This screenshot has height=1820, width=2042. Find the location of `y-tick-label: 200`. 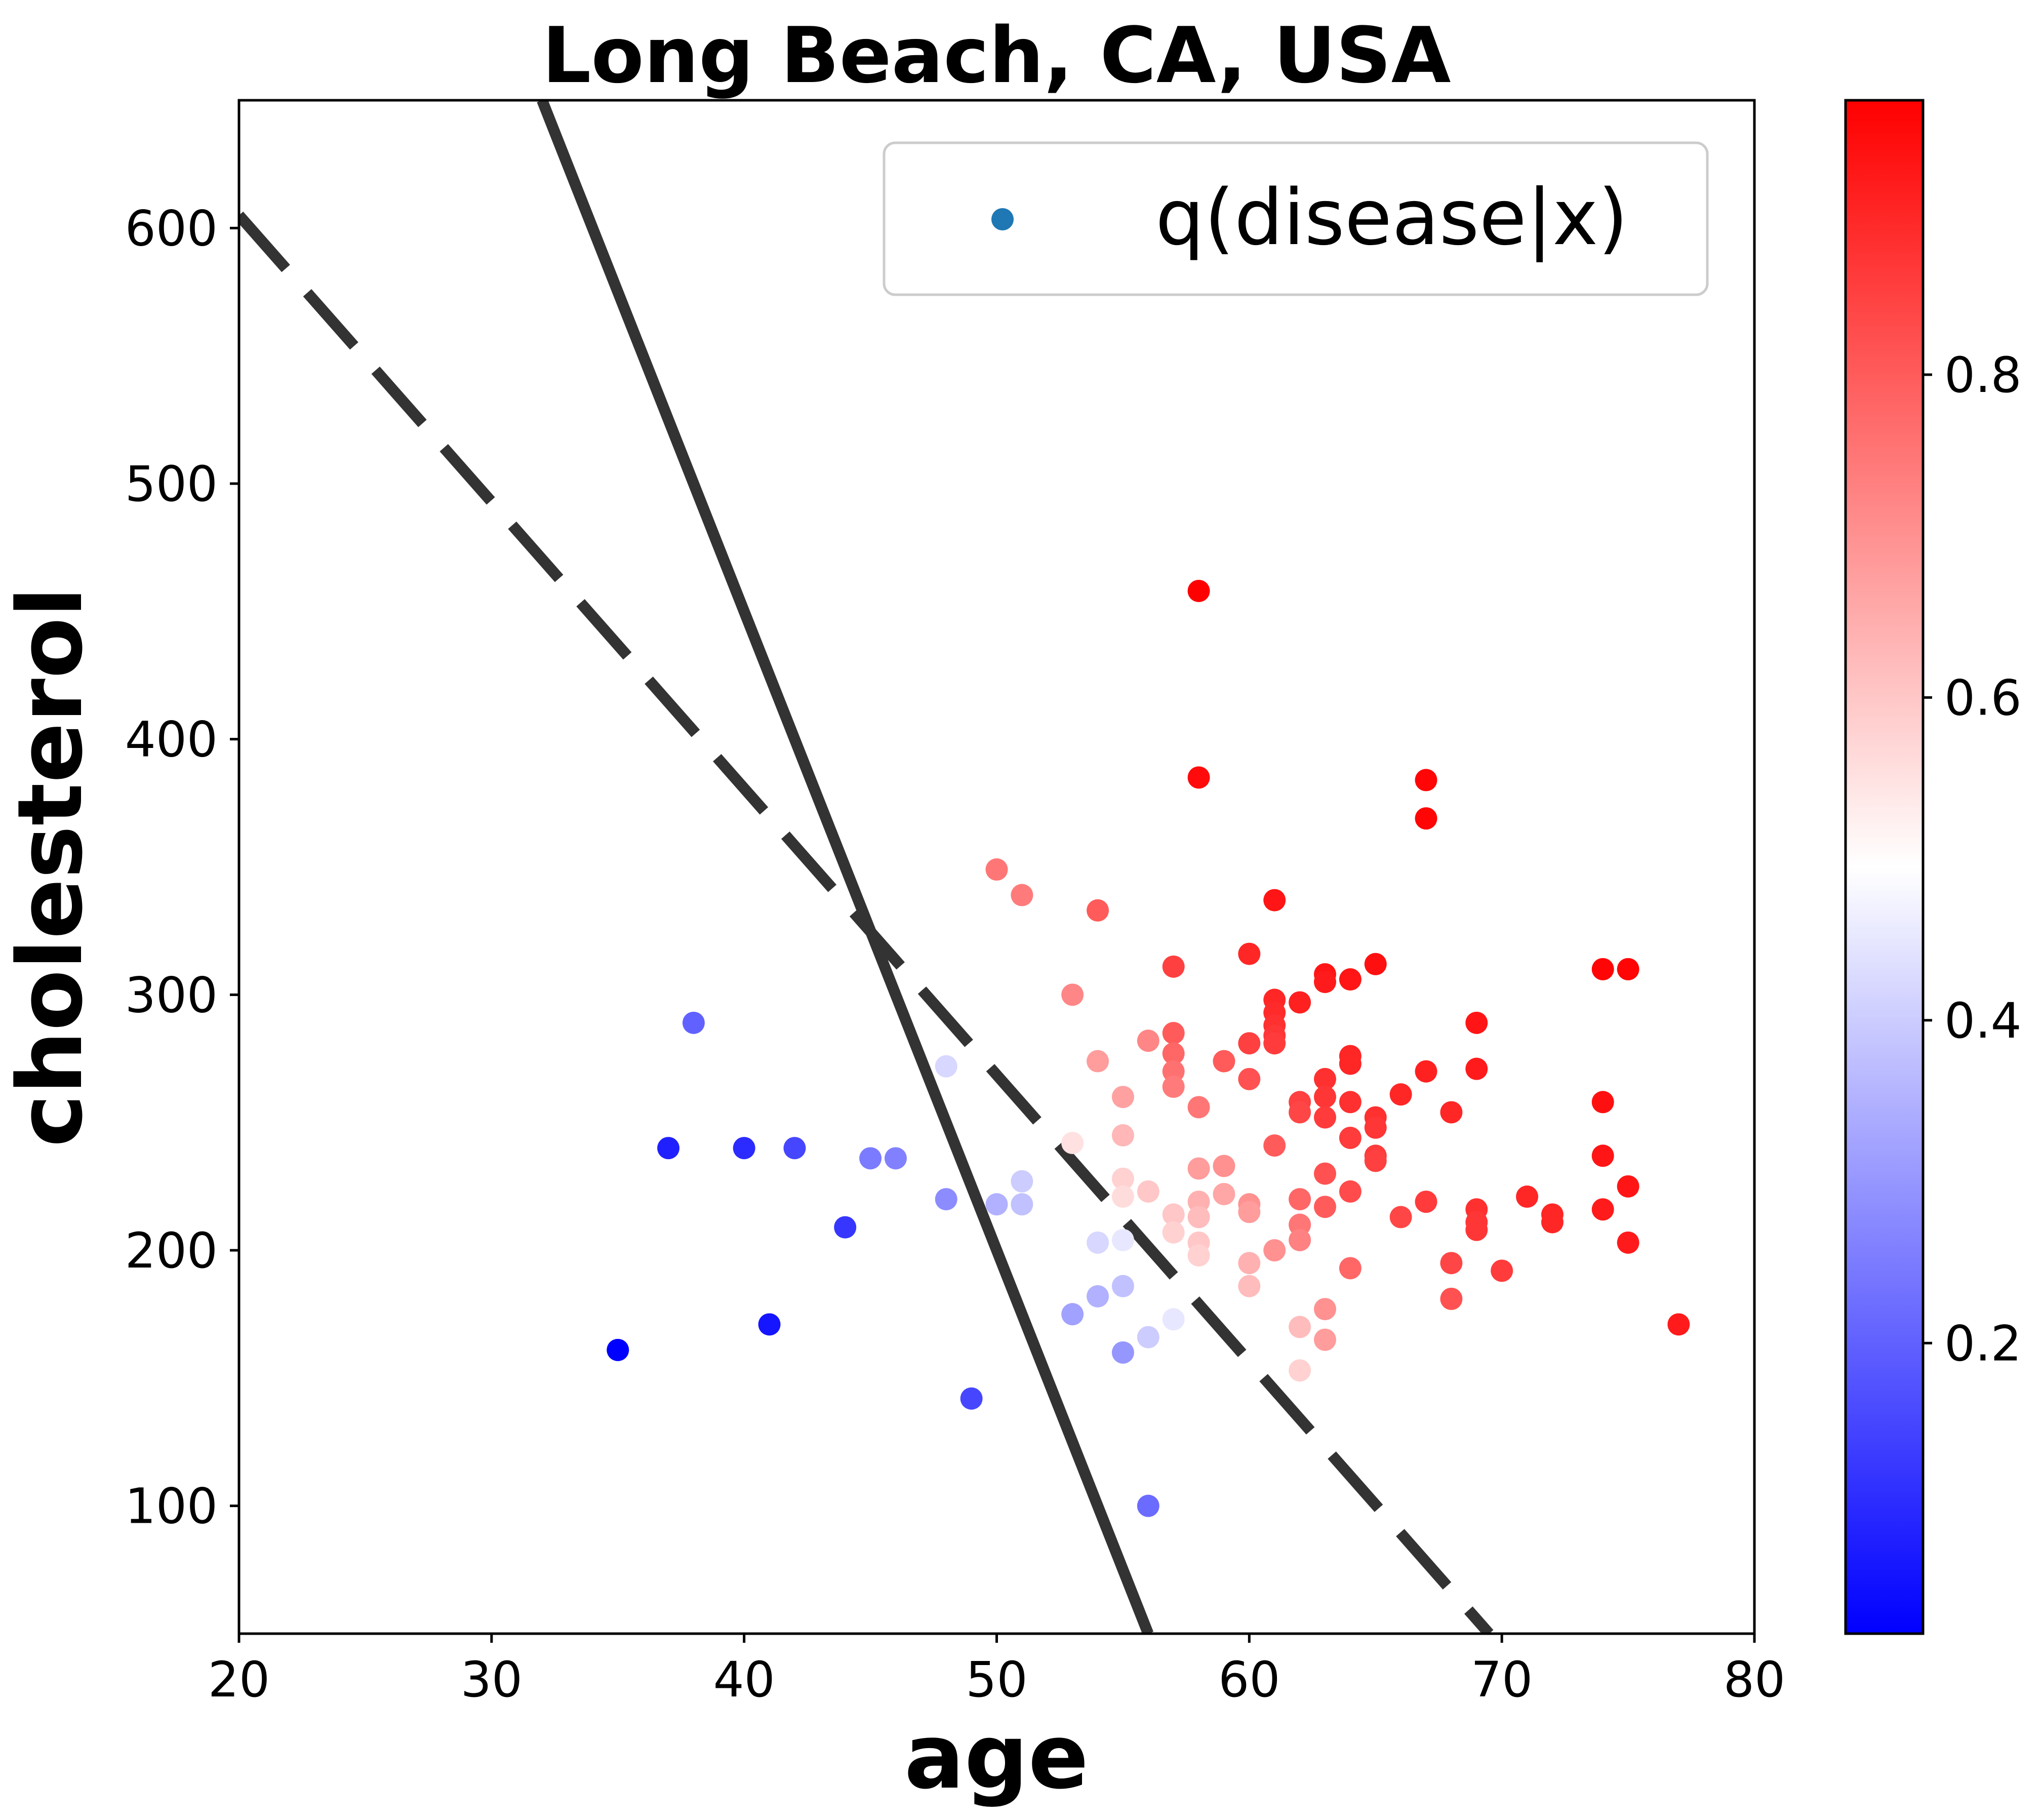

y-tick-label: 200 is located at coordinates (171, 1251).